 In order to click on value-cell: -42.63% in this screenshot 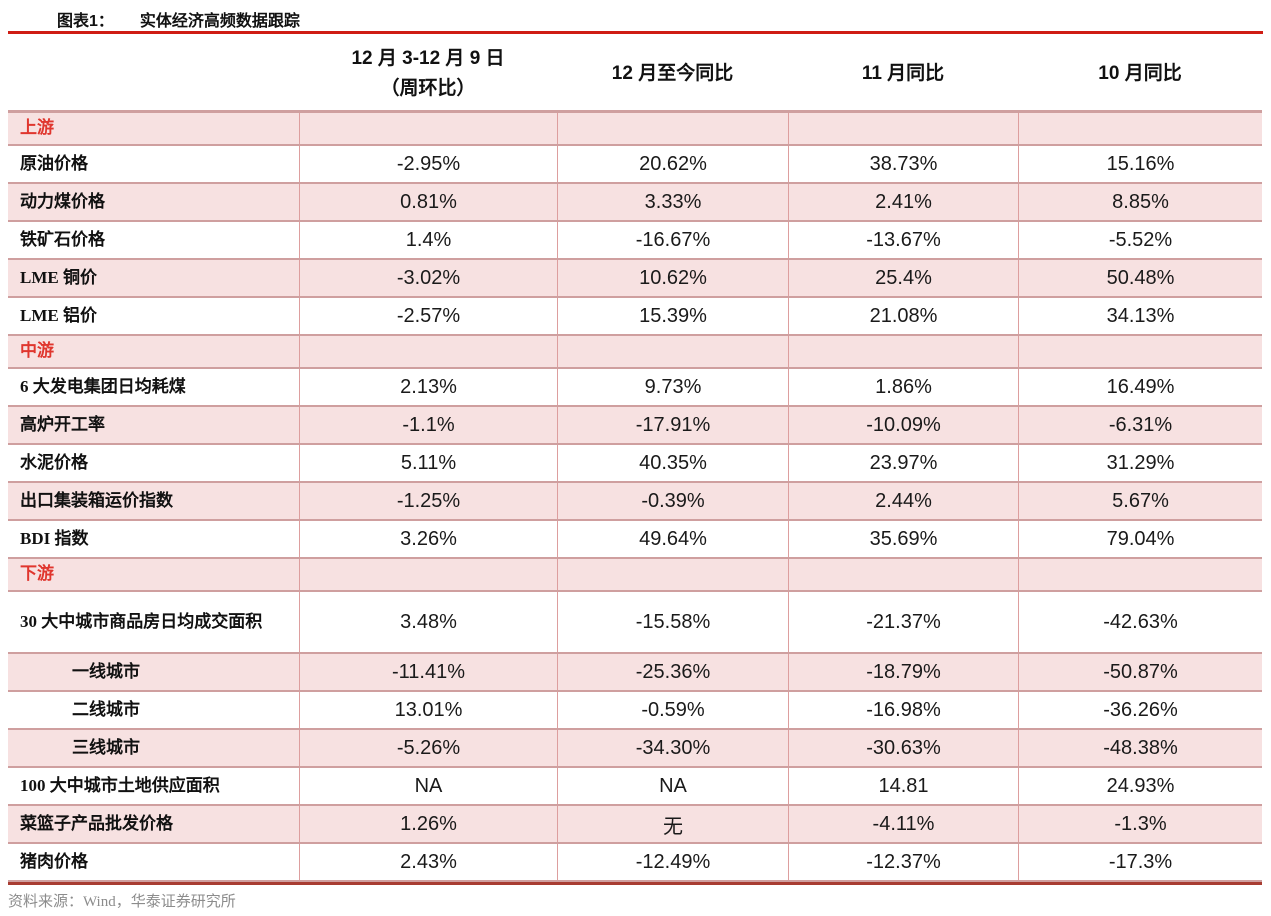, I will do `click(1140, 622)`.